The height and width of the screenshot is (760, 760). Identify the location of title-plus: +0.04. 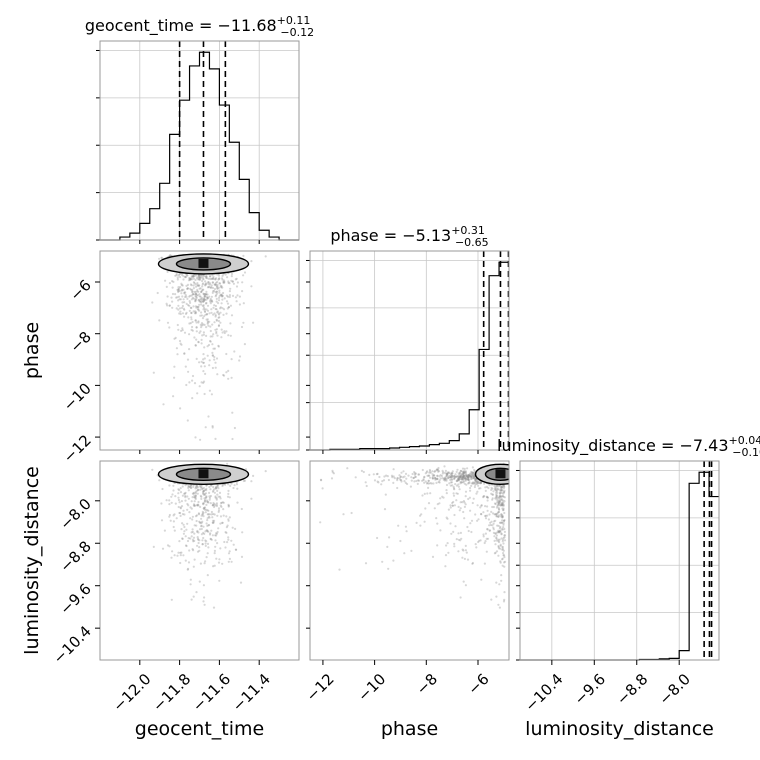
(744, 440).